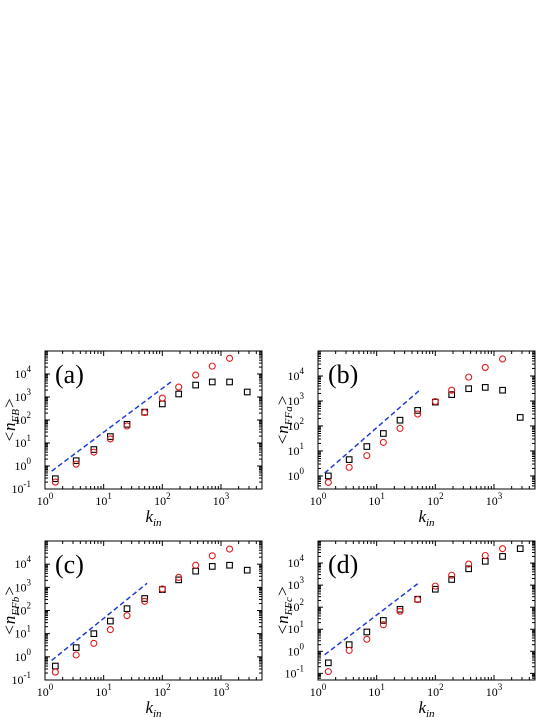  What do you see at coordinates (284, 611) in the screenshot?
I see `y-axis-label: <nFFc>` at bounding box center [284, 611].